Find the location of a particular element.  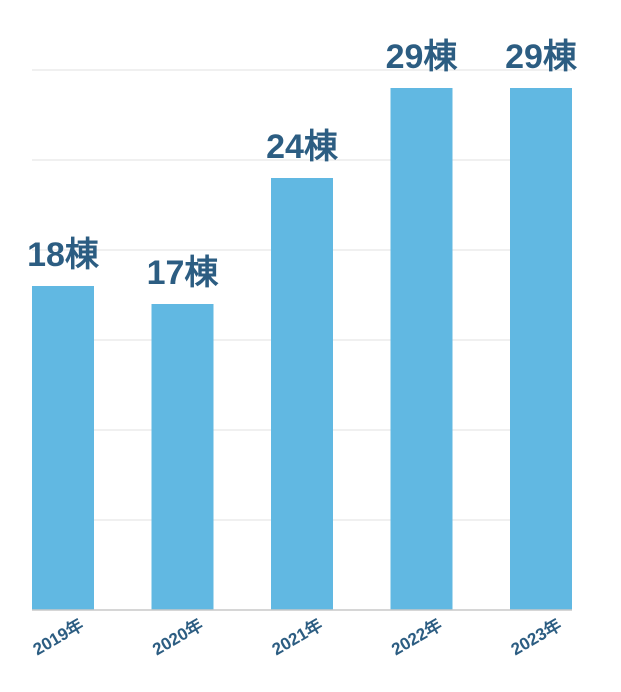

bar-2019年 is located at coordinates (63, 448).